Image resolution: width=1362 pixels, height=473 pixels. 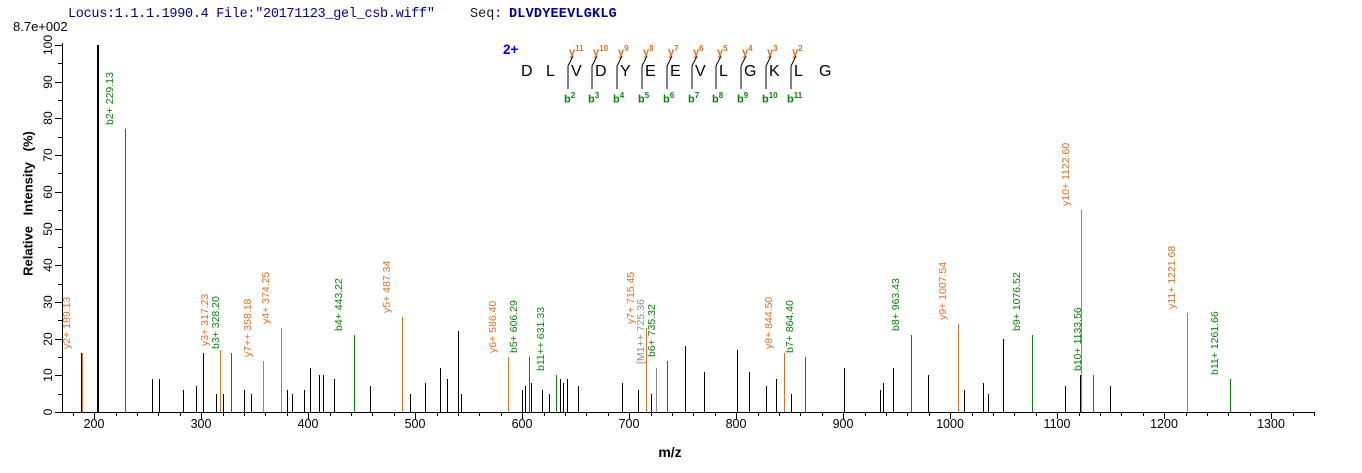 What do you see at coordinates (281, 369) in the screenshot?
I see `ion-peak-y4+` at bounding box center [281, 369].